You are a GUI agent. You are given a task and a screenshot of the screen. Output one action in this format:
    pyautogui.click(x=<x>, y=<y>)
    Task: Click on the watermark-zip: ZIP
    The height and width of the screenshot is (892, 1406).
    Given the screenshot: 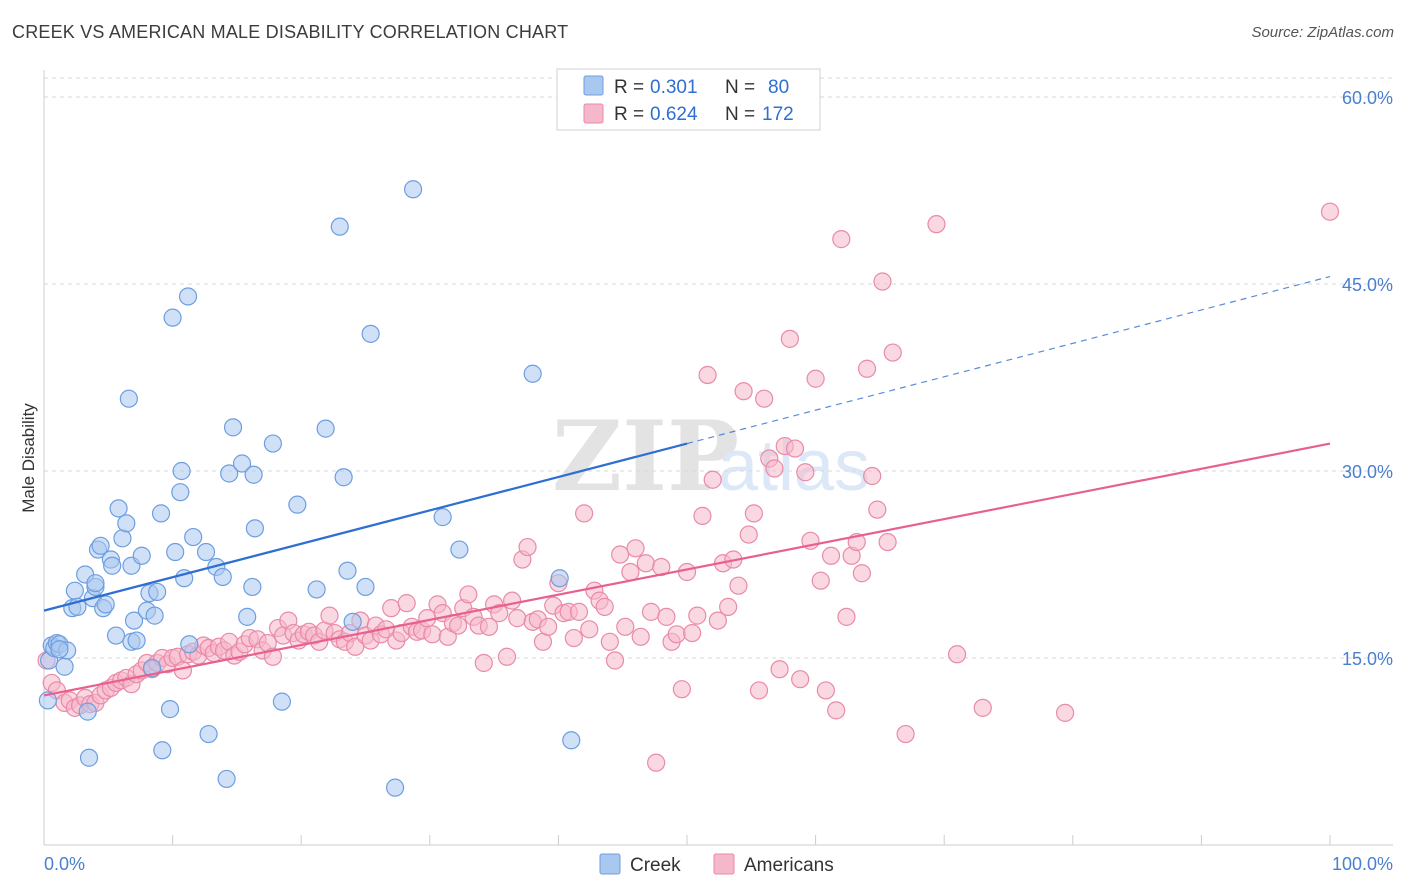 What is the action you would take?
    pyautogui.click(x=645, y=456)
    